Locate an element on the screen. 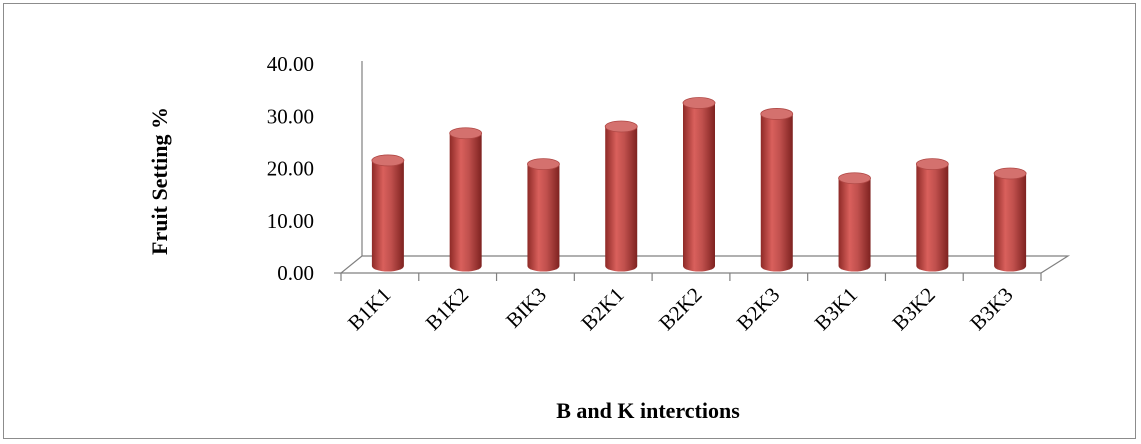  category-label: BIK3 is located at coordinates (526, 308).